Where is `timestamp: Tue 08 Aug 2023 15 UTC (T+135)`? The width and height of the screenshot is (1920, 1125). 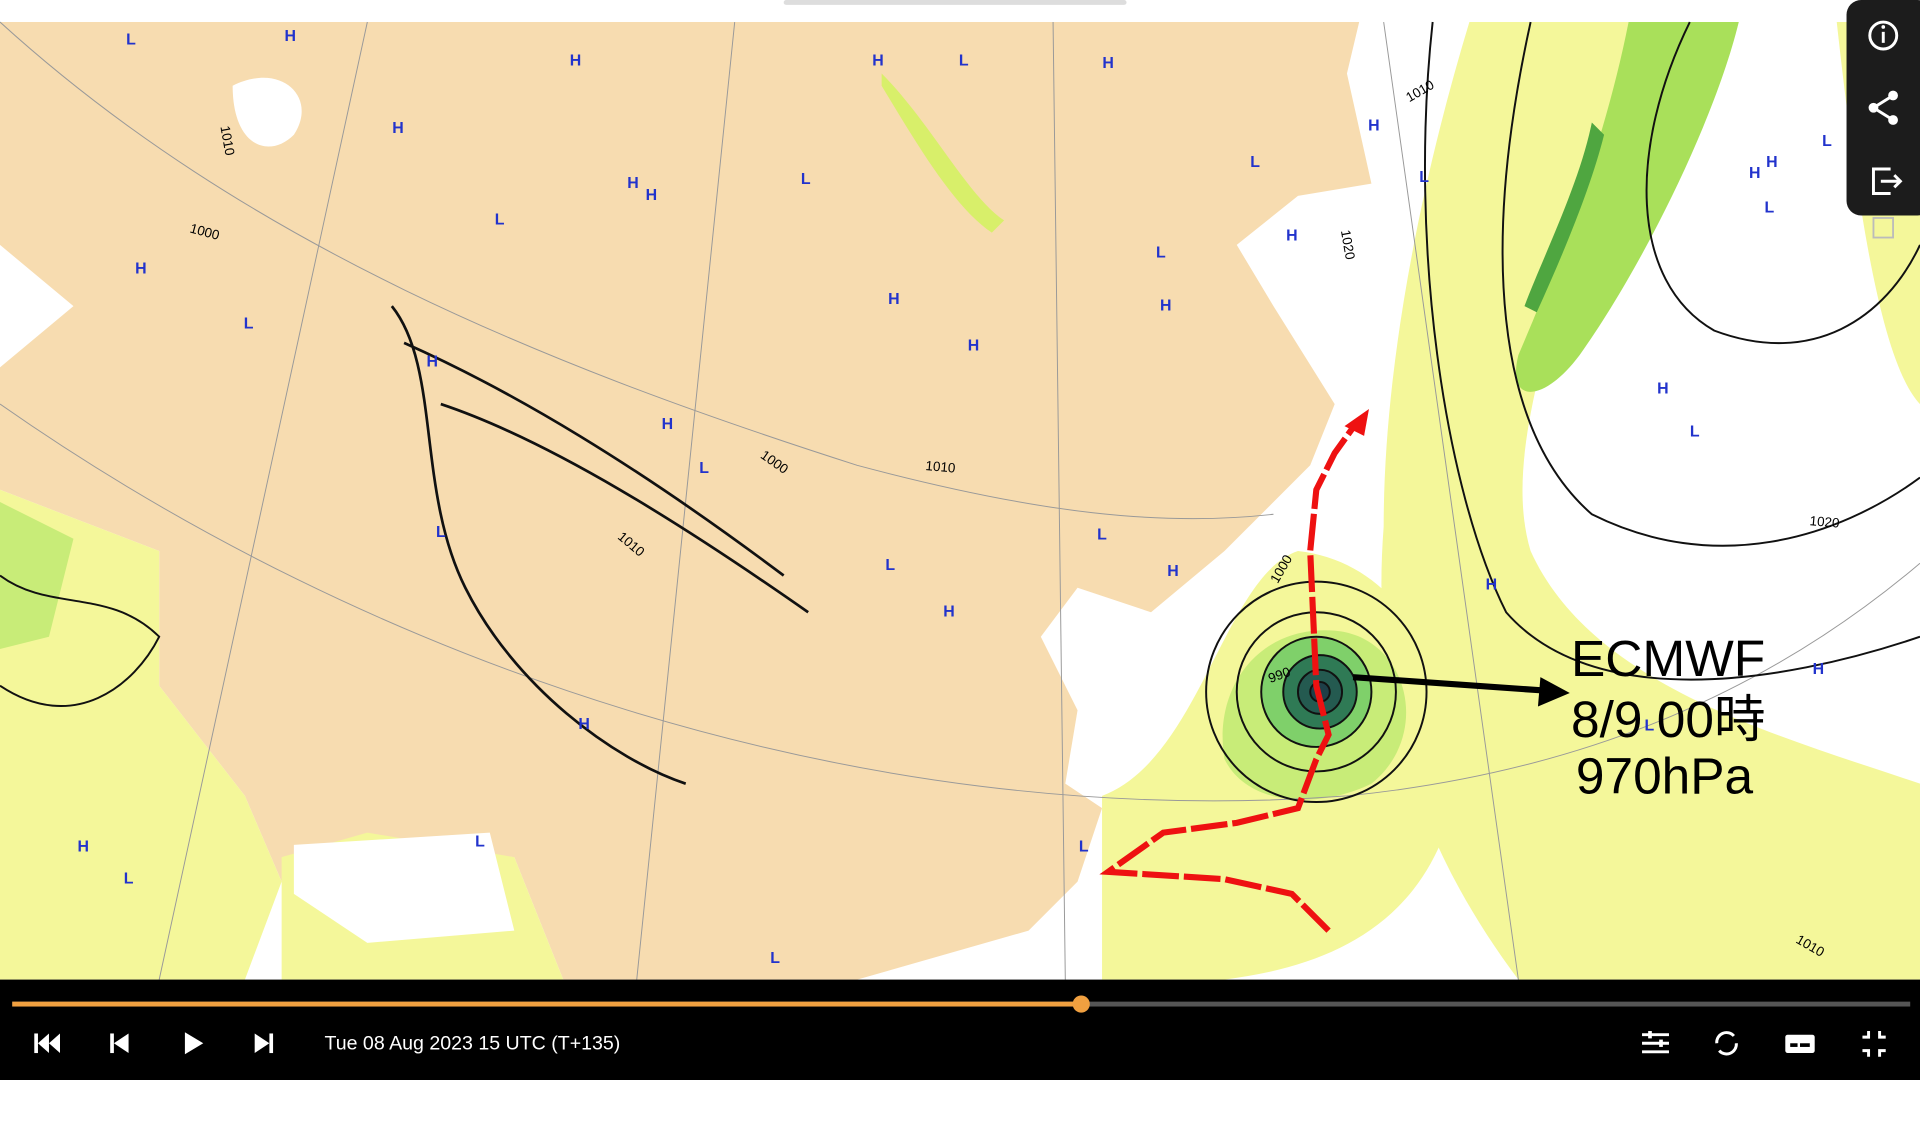 timestamp: Tue 08 Aug 2023 15 UTC (T+135) is located at coordinates (472, 1044).